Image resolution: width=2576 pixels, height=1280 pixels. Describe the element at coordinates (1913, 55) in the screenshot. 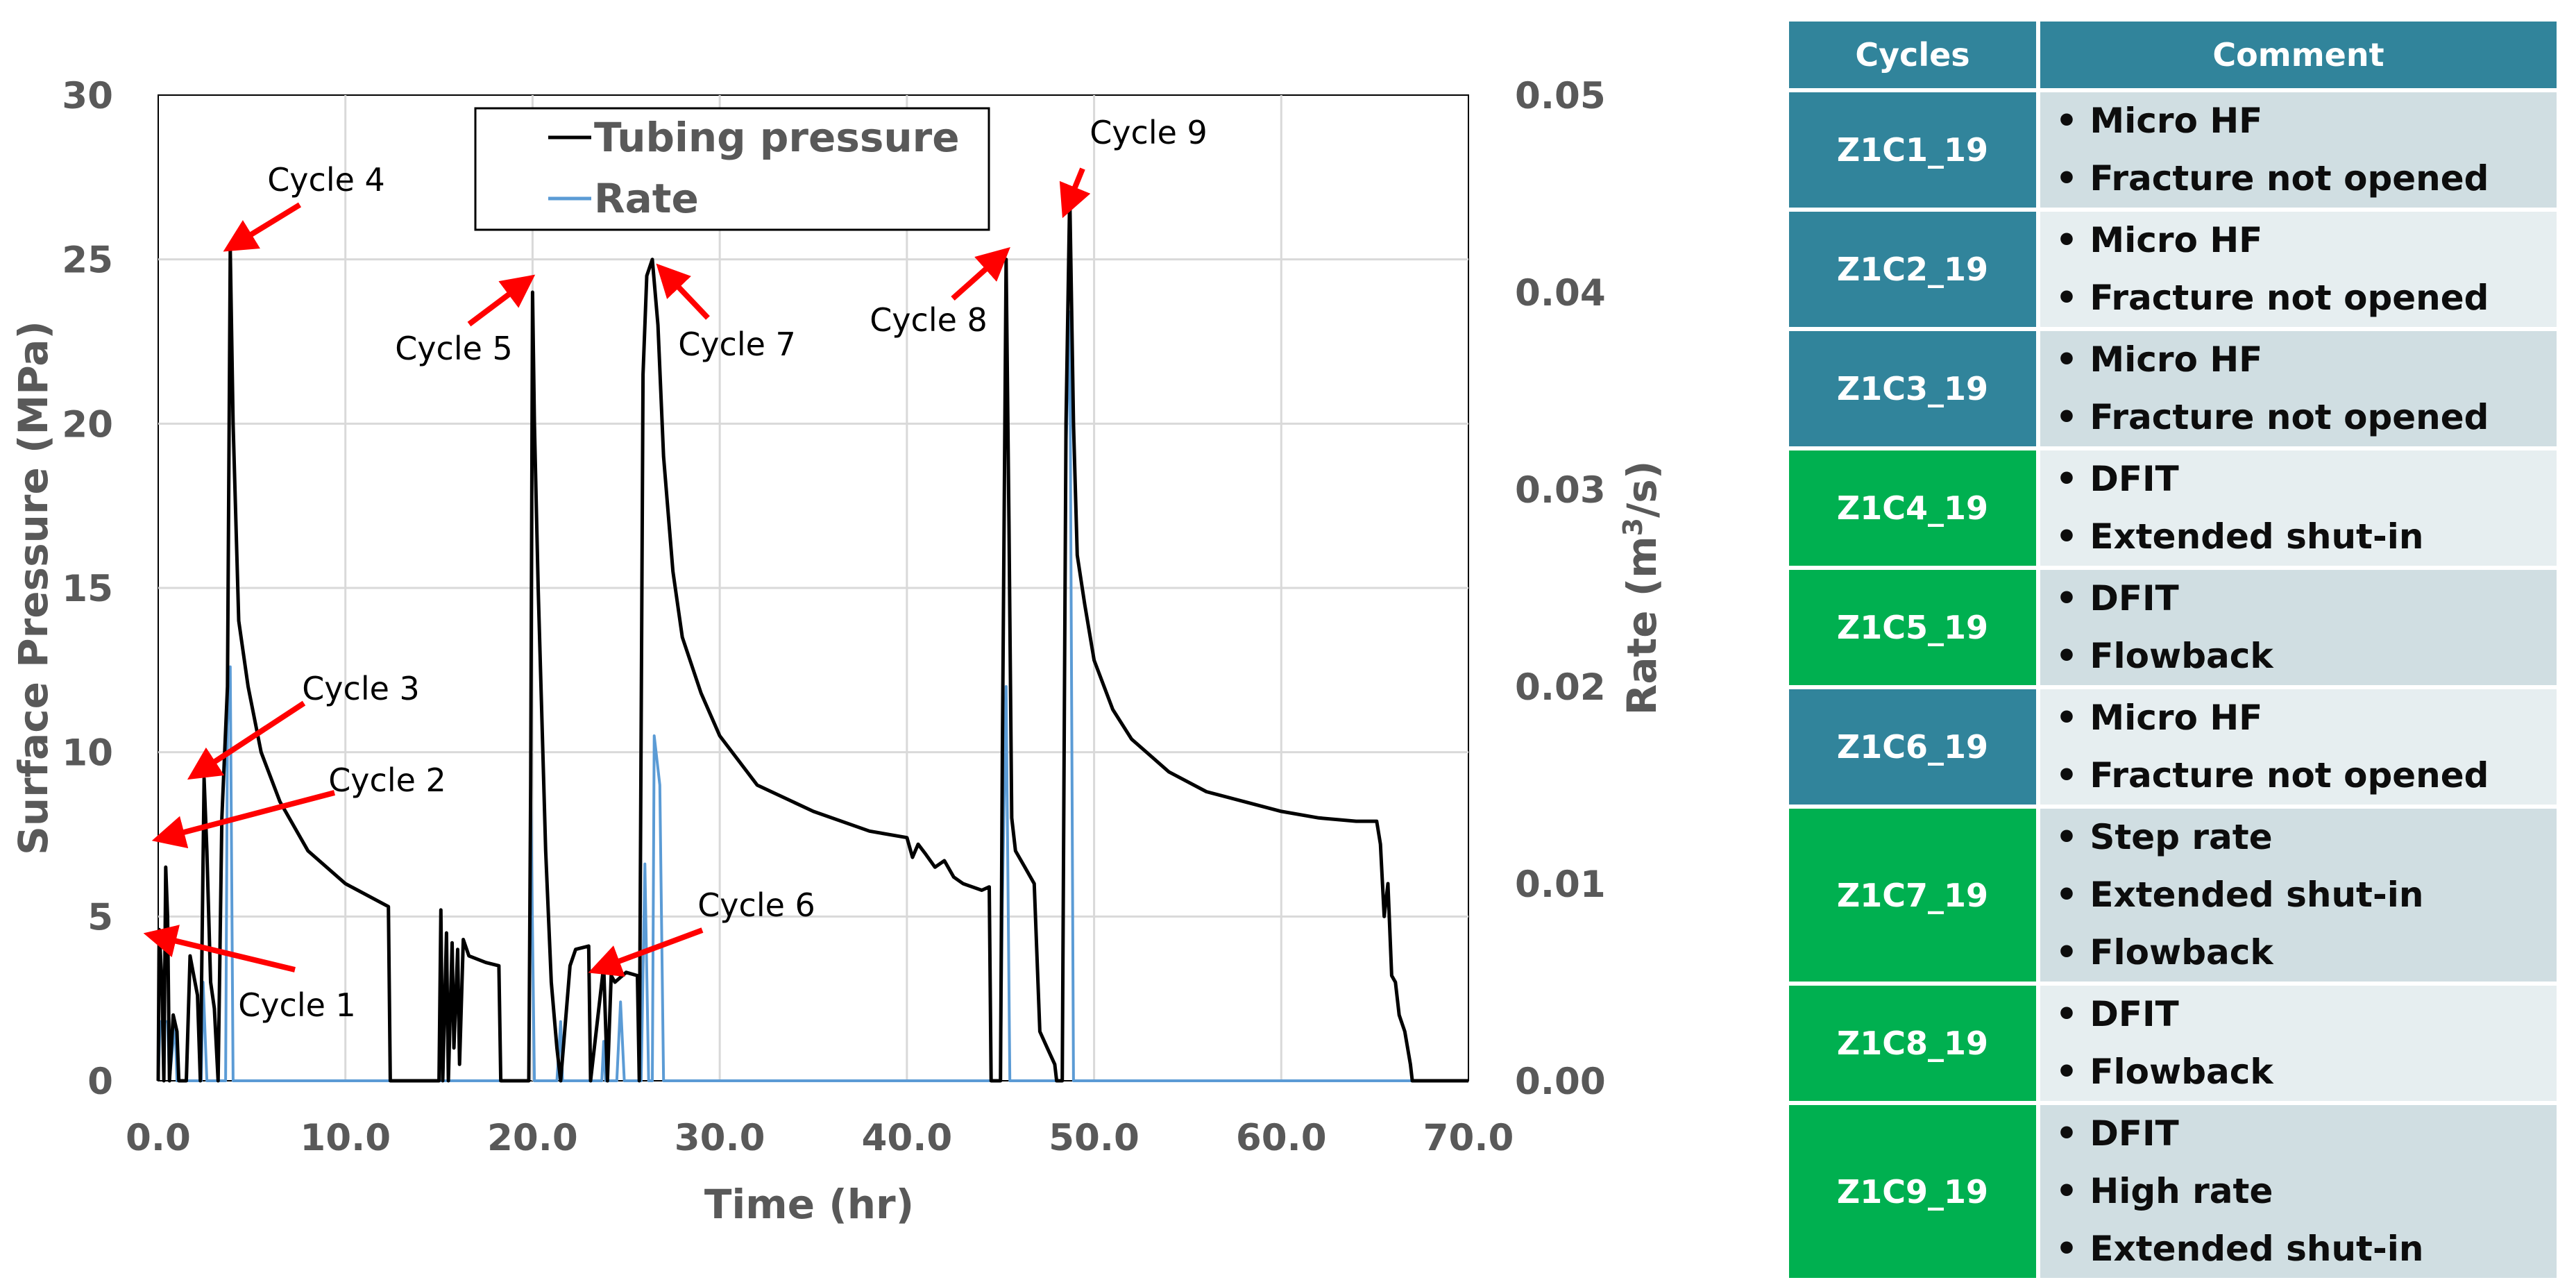

I see `header-cycles: Cycles` at that location.